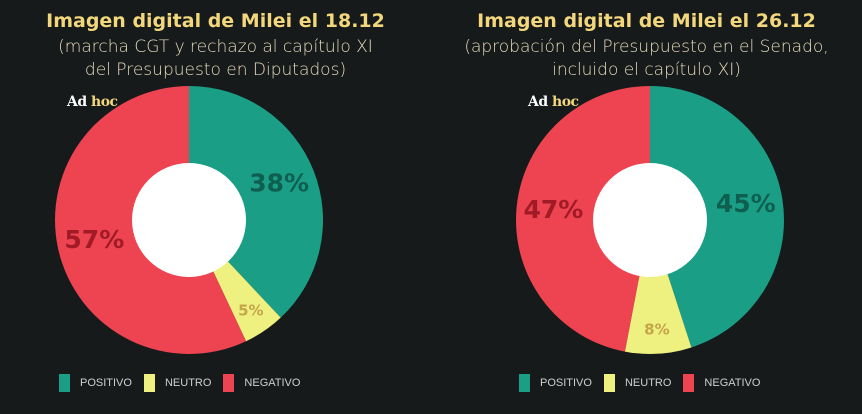  What do you see at coordinates (646, 70) in the screenshot?
I see `chart-subtitle-line-2: incluido el capítulo XI)` at bounding box center [646, 70].